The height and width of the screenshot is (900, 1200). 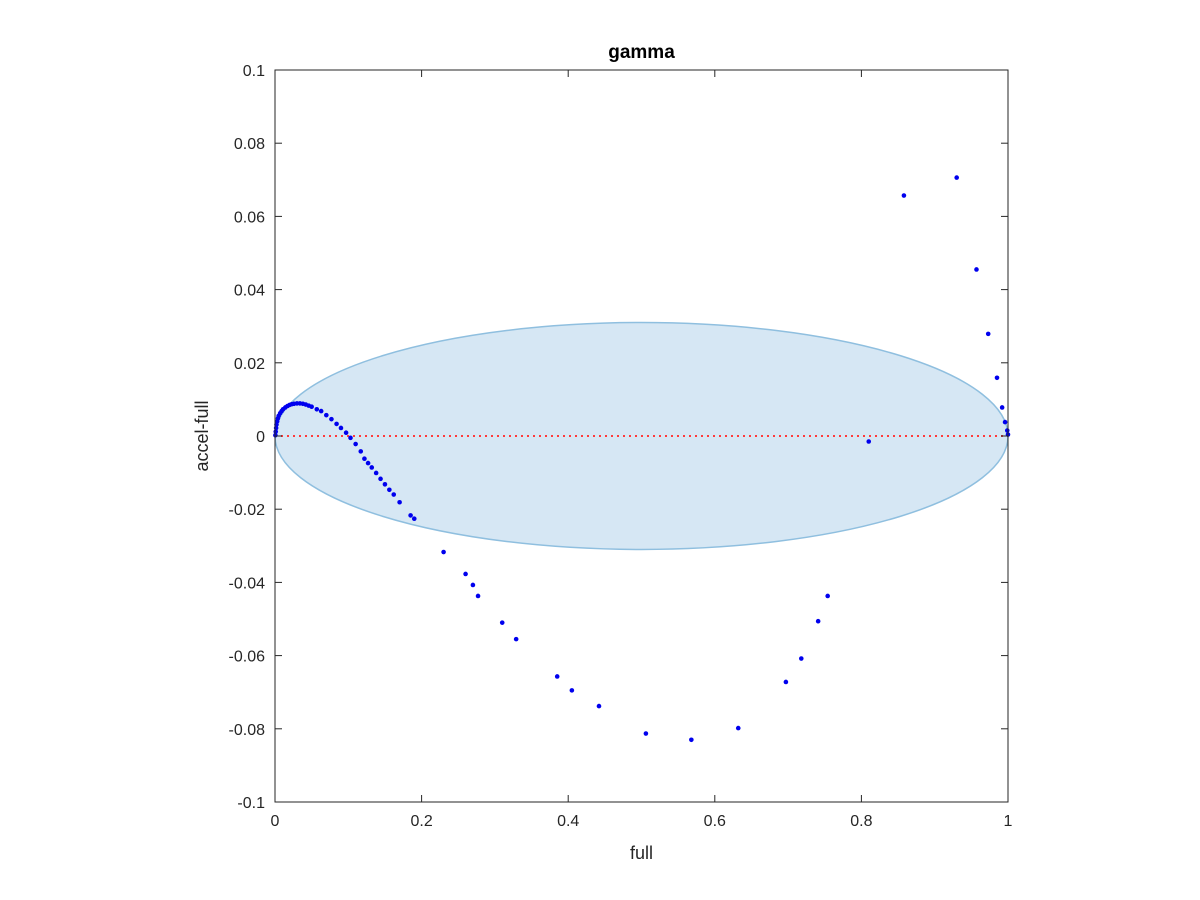 What do you see at coordinates (275, 821) in the screenshot?
I see `x-tick-label: 0` at bounding box center [275, 821].